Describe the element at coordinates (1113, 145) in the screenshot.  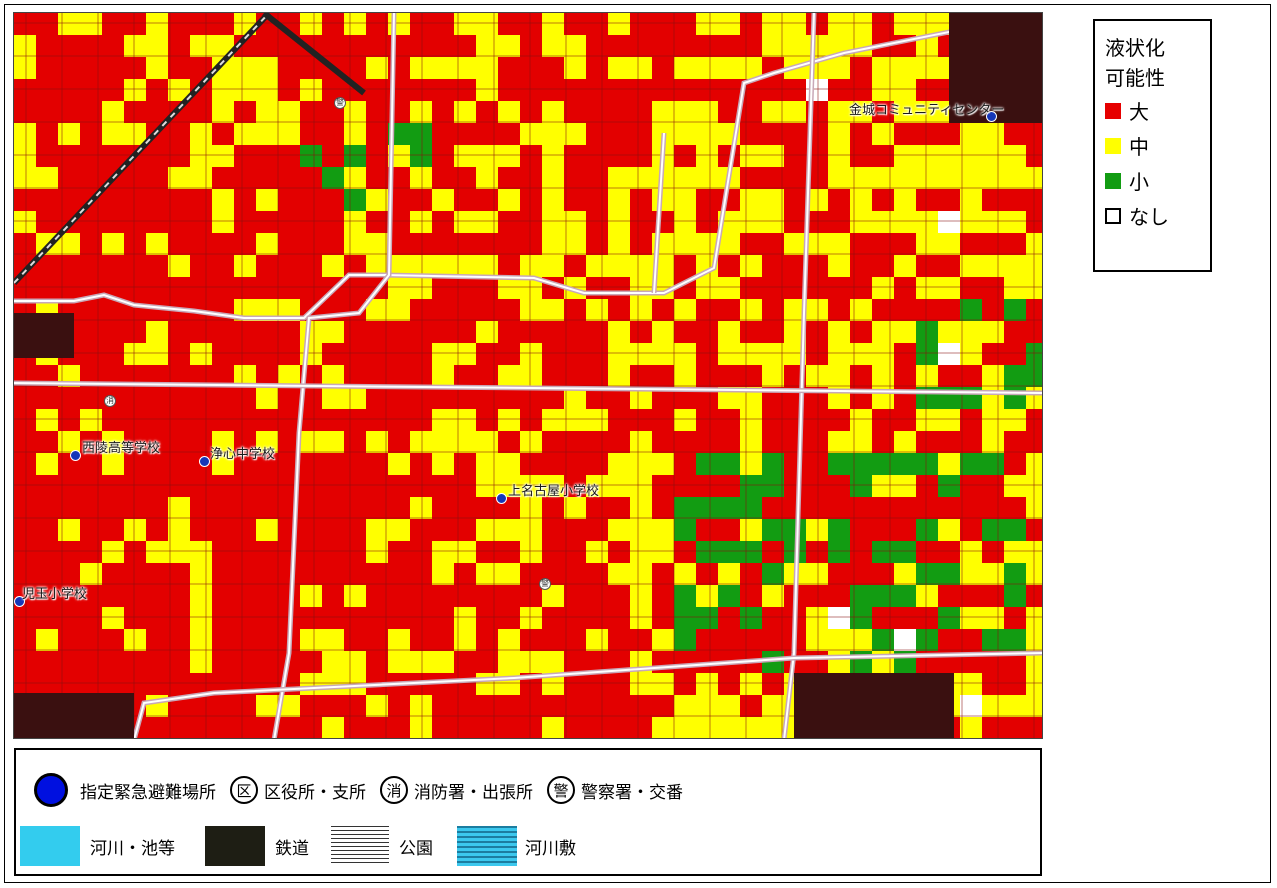
I see `medium-swatch-icon` at that location.